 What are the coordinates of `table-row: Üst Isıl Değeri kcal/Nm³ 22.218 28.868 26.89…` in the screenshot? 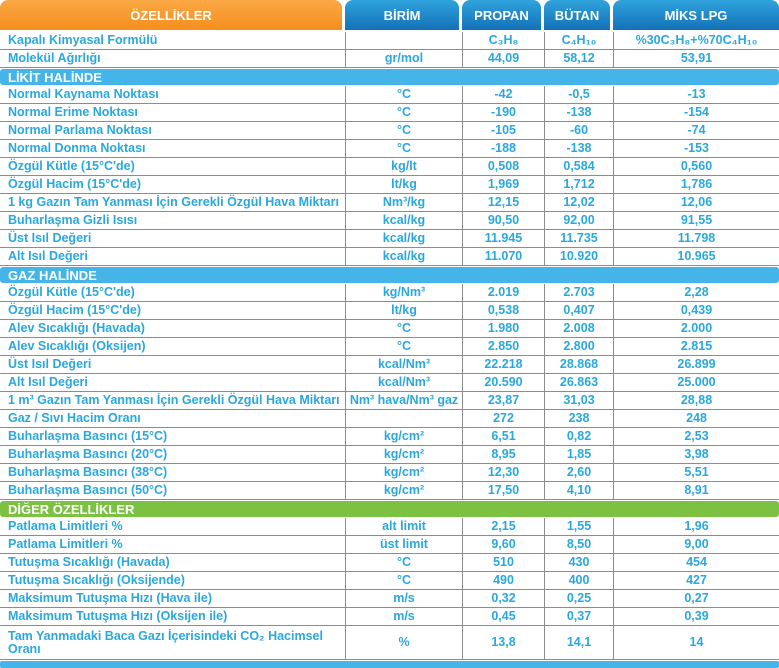 It's located at (389, 365).